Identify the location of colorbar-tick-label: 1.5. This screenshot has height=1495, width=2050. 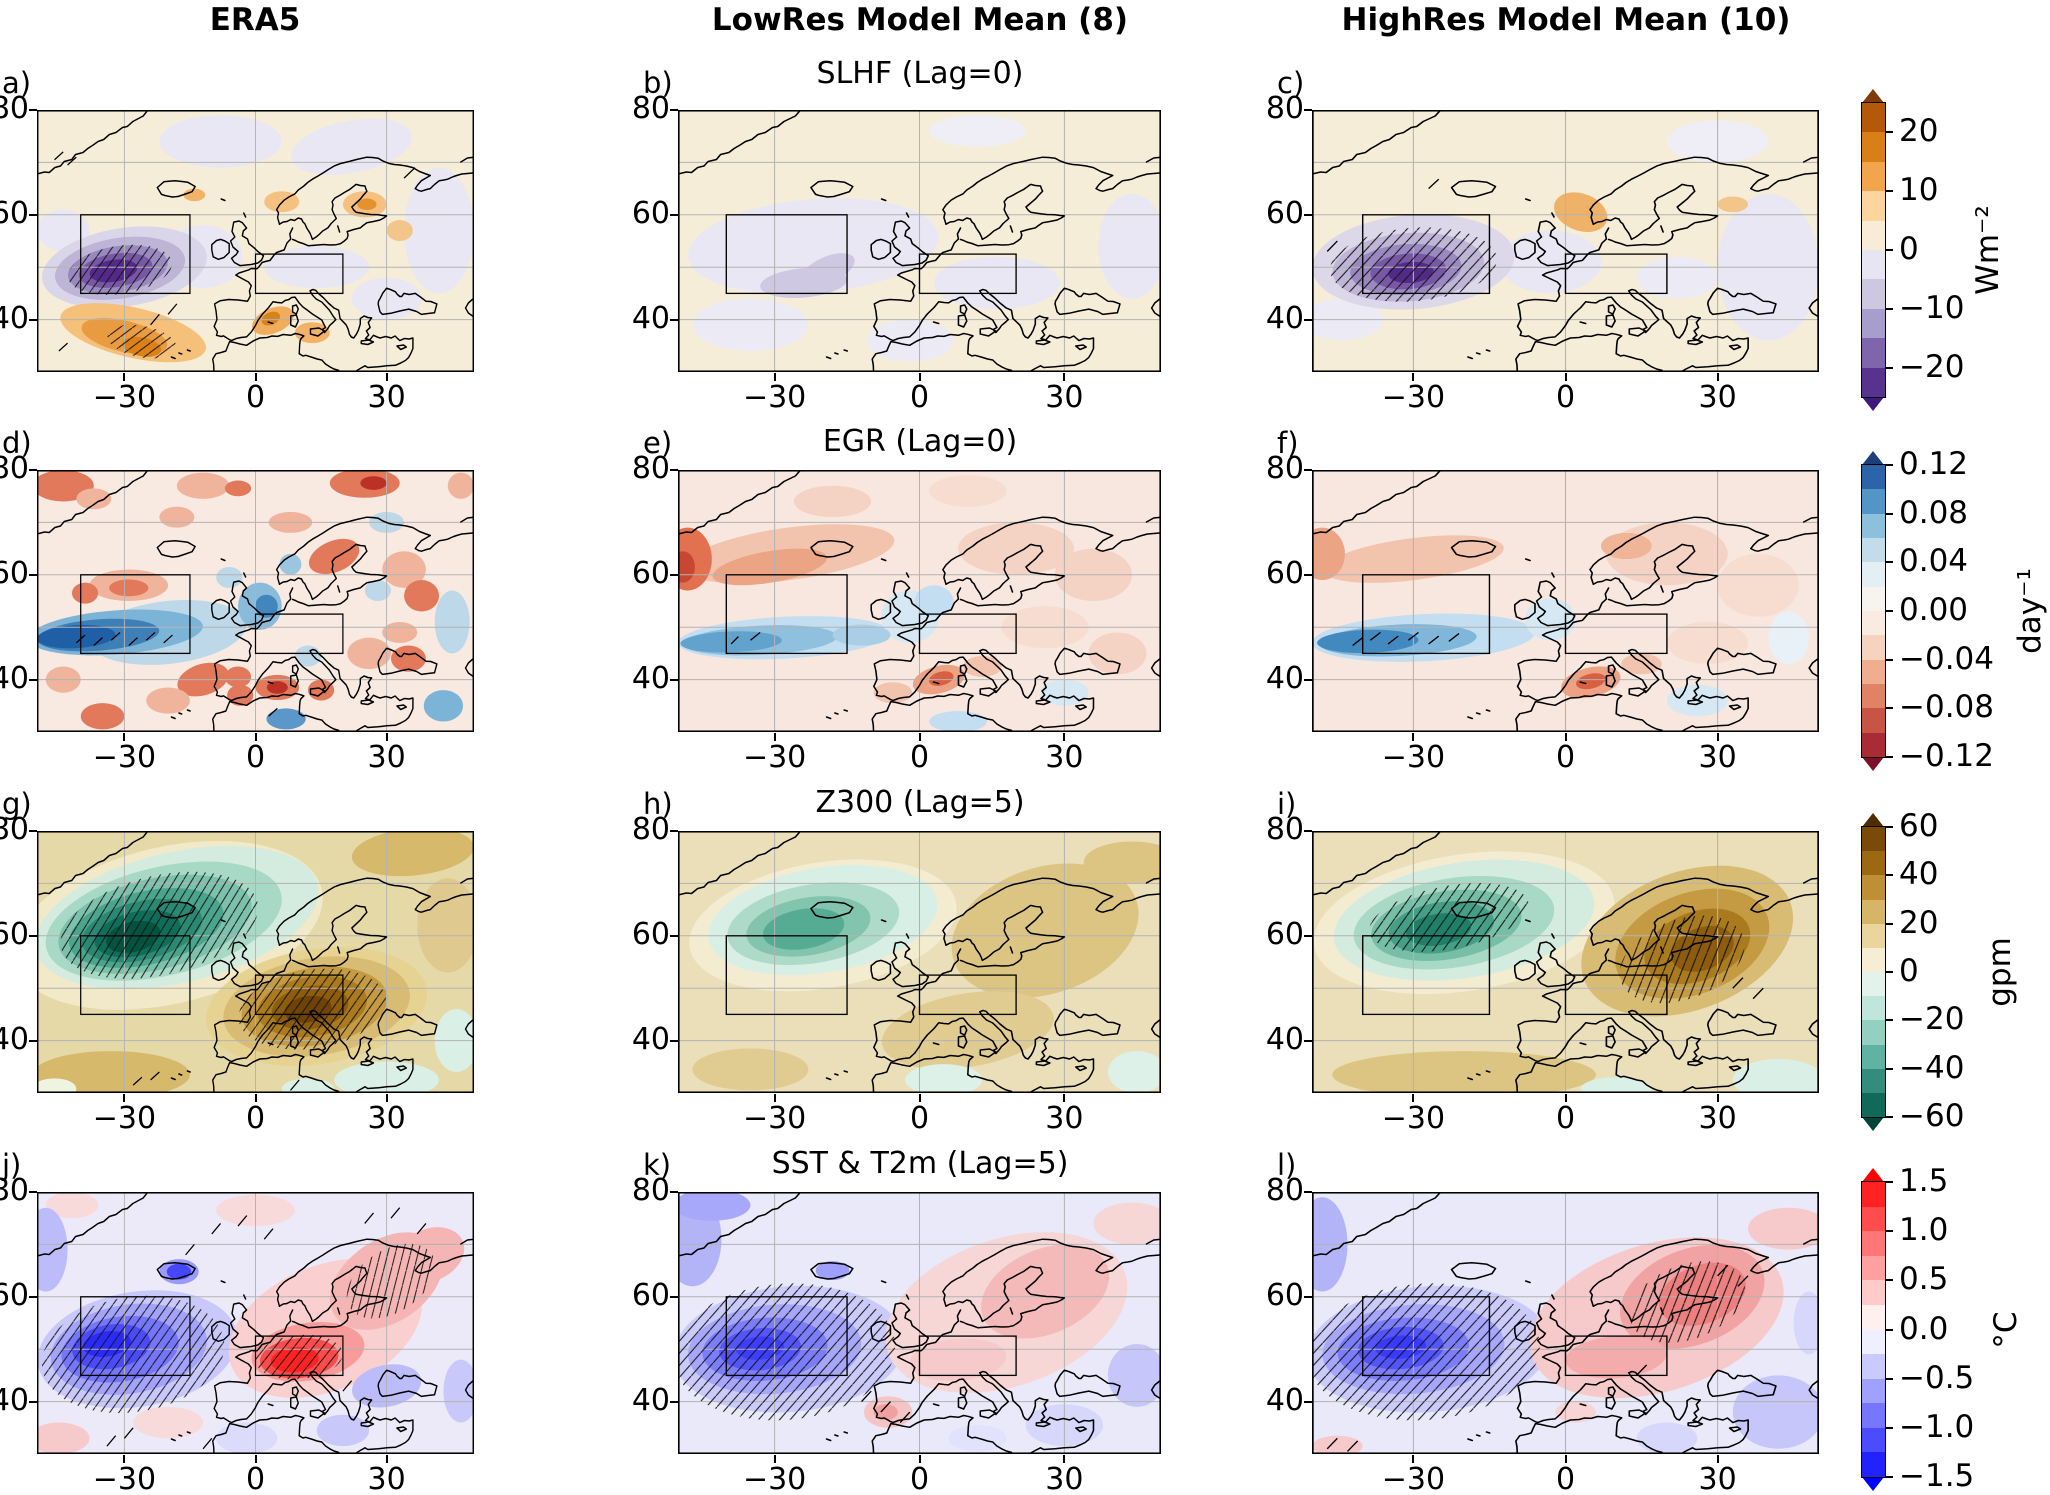
(1924, 1181).